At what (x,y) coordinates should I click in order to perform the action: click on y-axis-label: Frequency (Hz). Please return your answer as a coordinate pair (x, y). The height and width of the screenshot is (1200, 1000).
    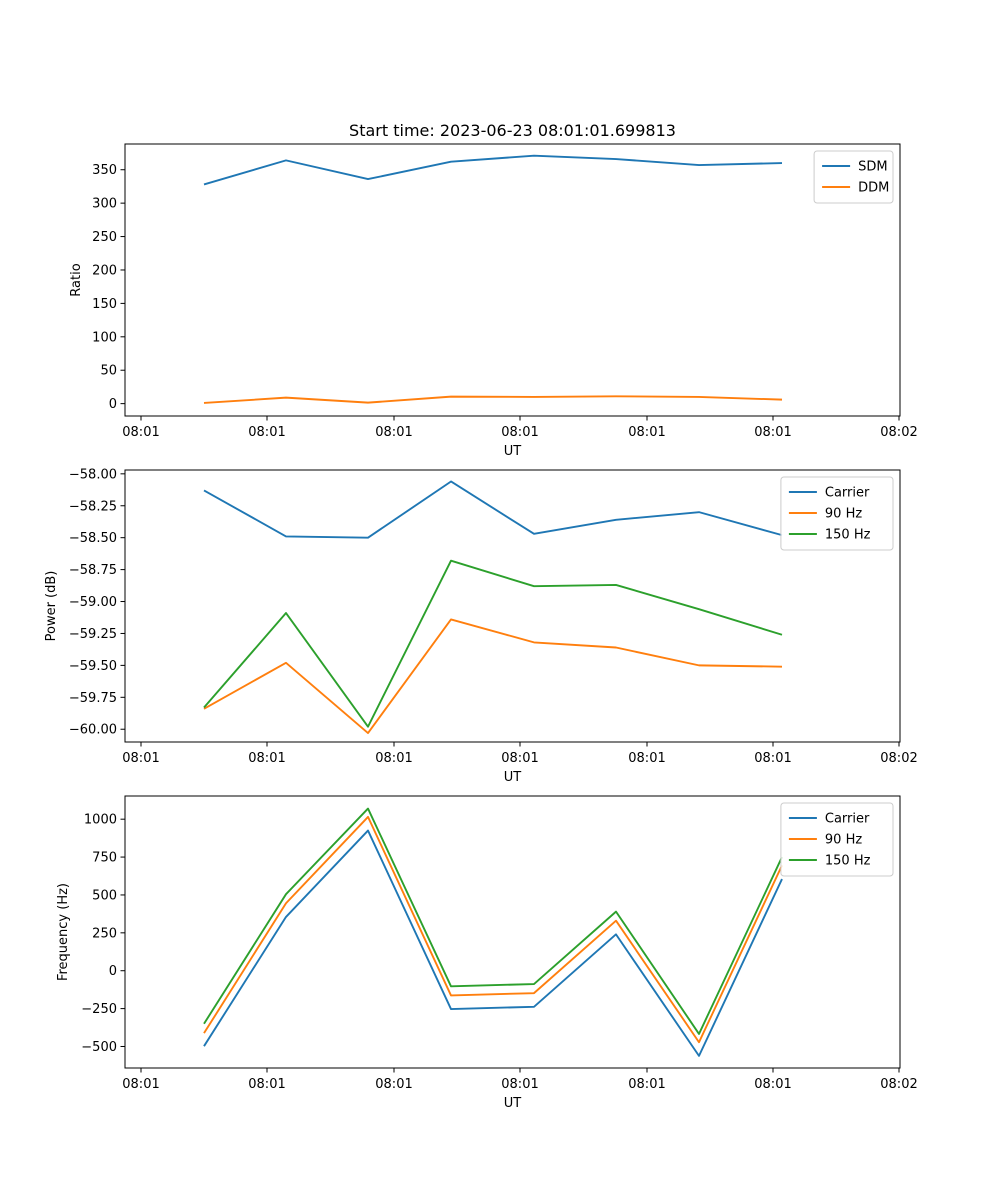
    Looking at the image, I should click on (63, 932).